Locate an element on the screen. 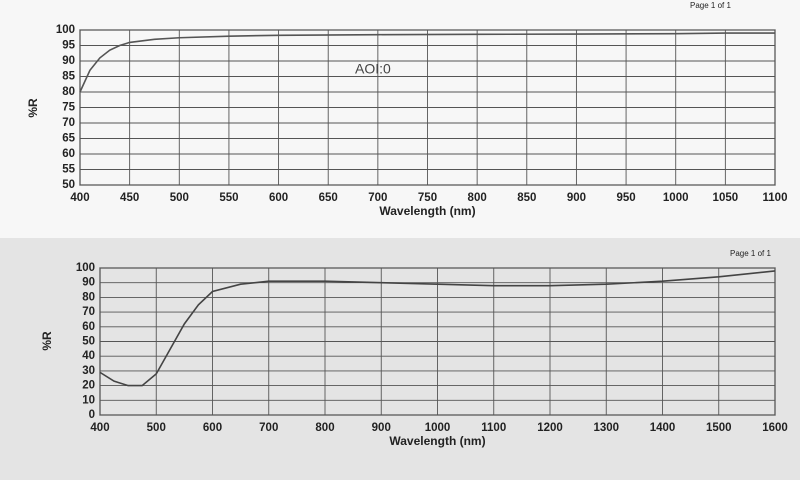 This screenshot has height=480, width=800. y-tick-label: 20 is located at coordinates (88, 386).